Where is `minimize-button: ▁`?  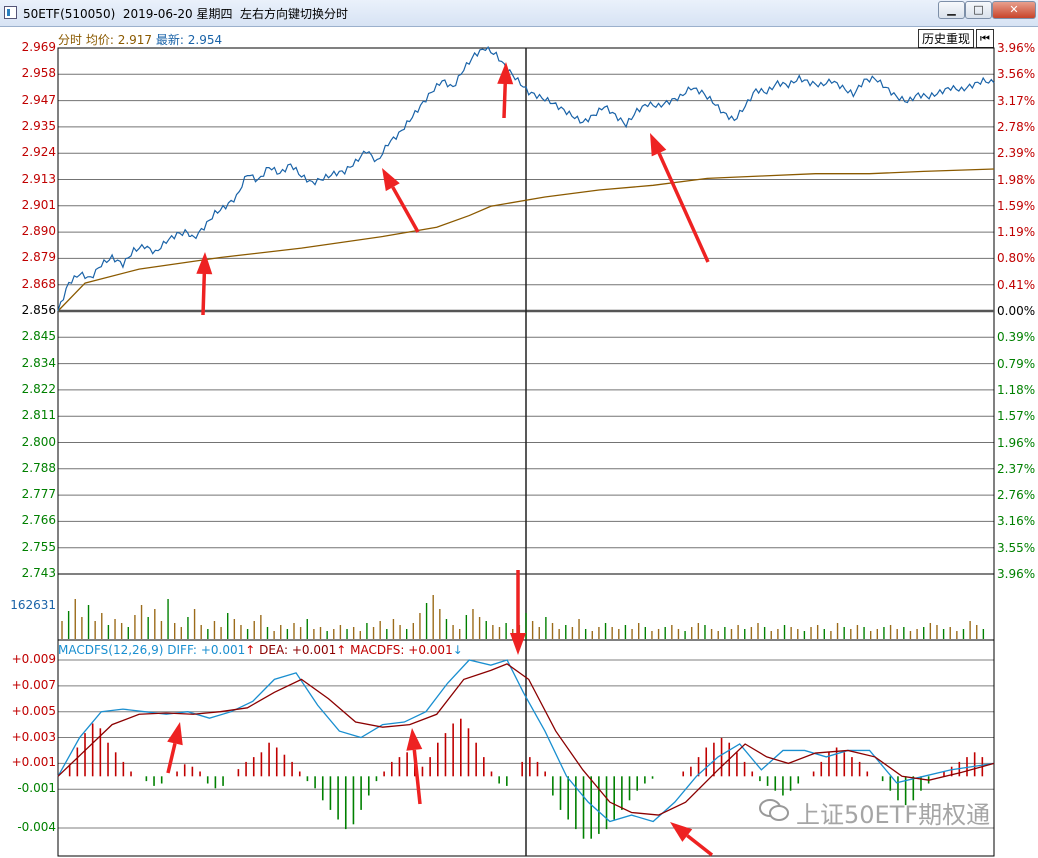
minimize-button: ▁ is located at coordinates (951, 10).